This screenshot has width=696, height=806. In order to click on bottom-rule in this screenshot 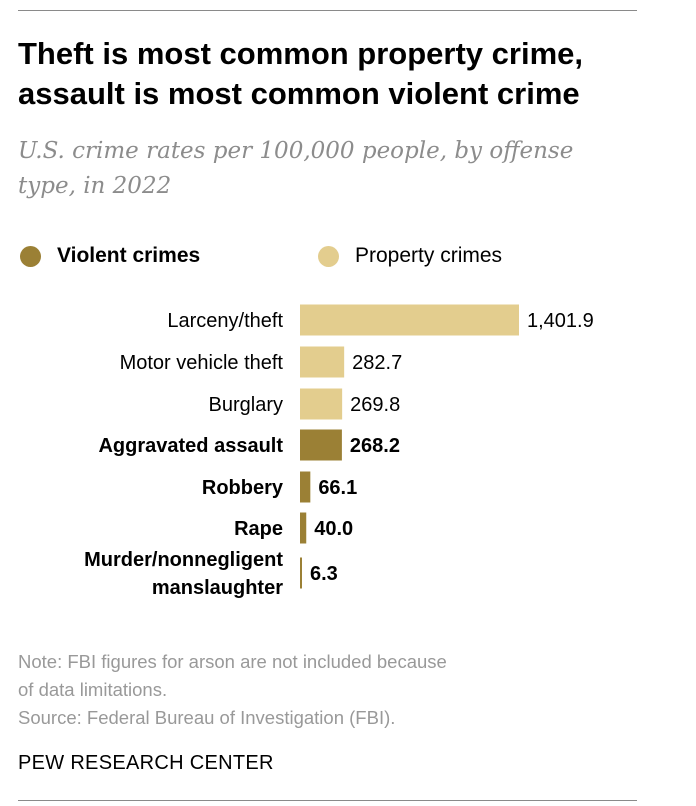, I will do `click(327, 800)`.